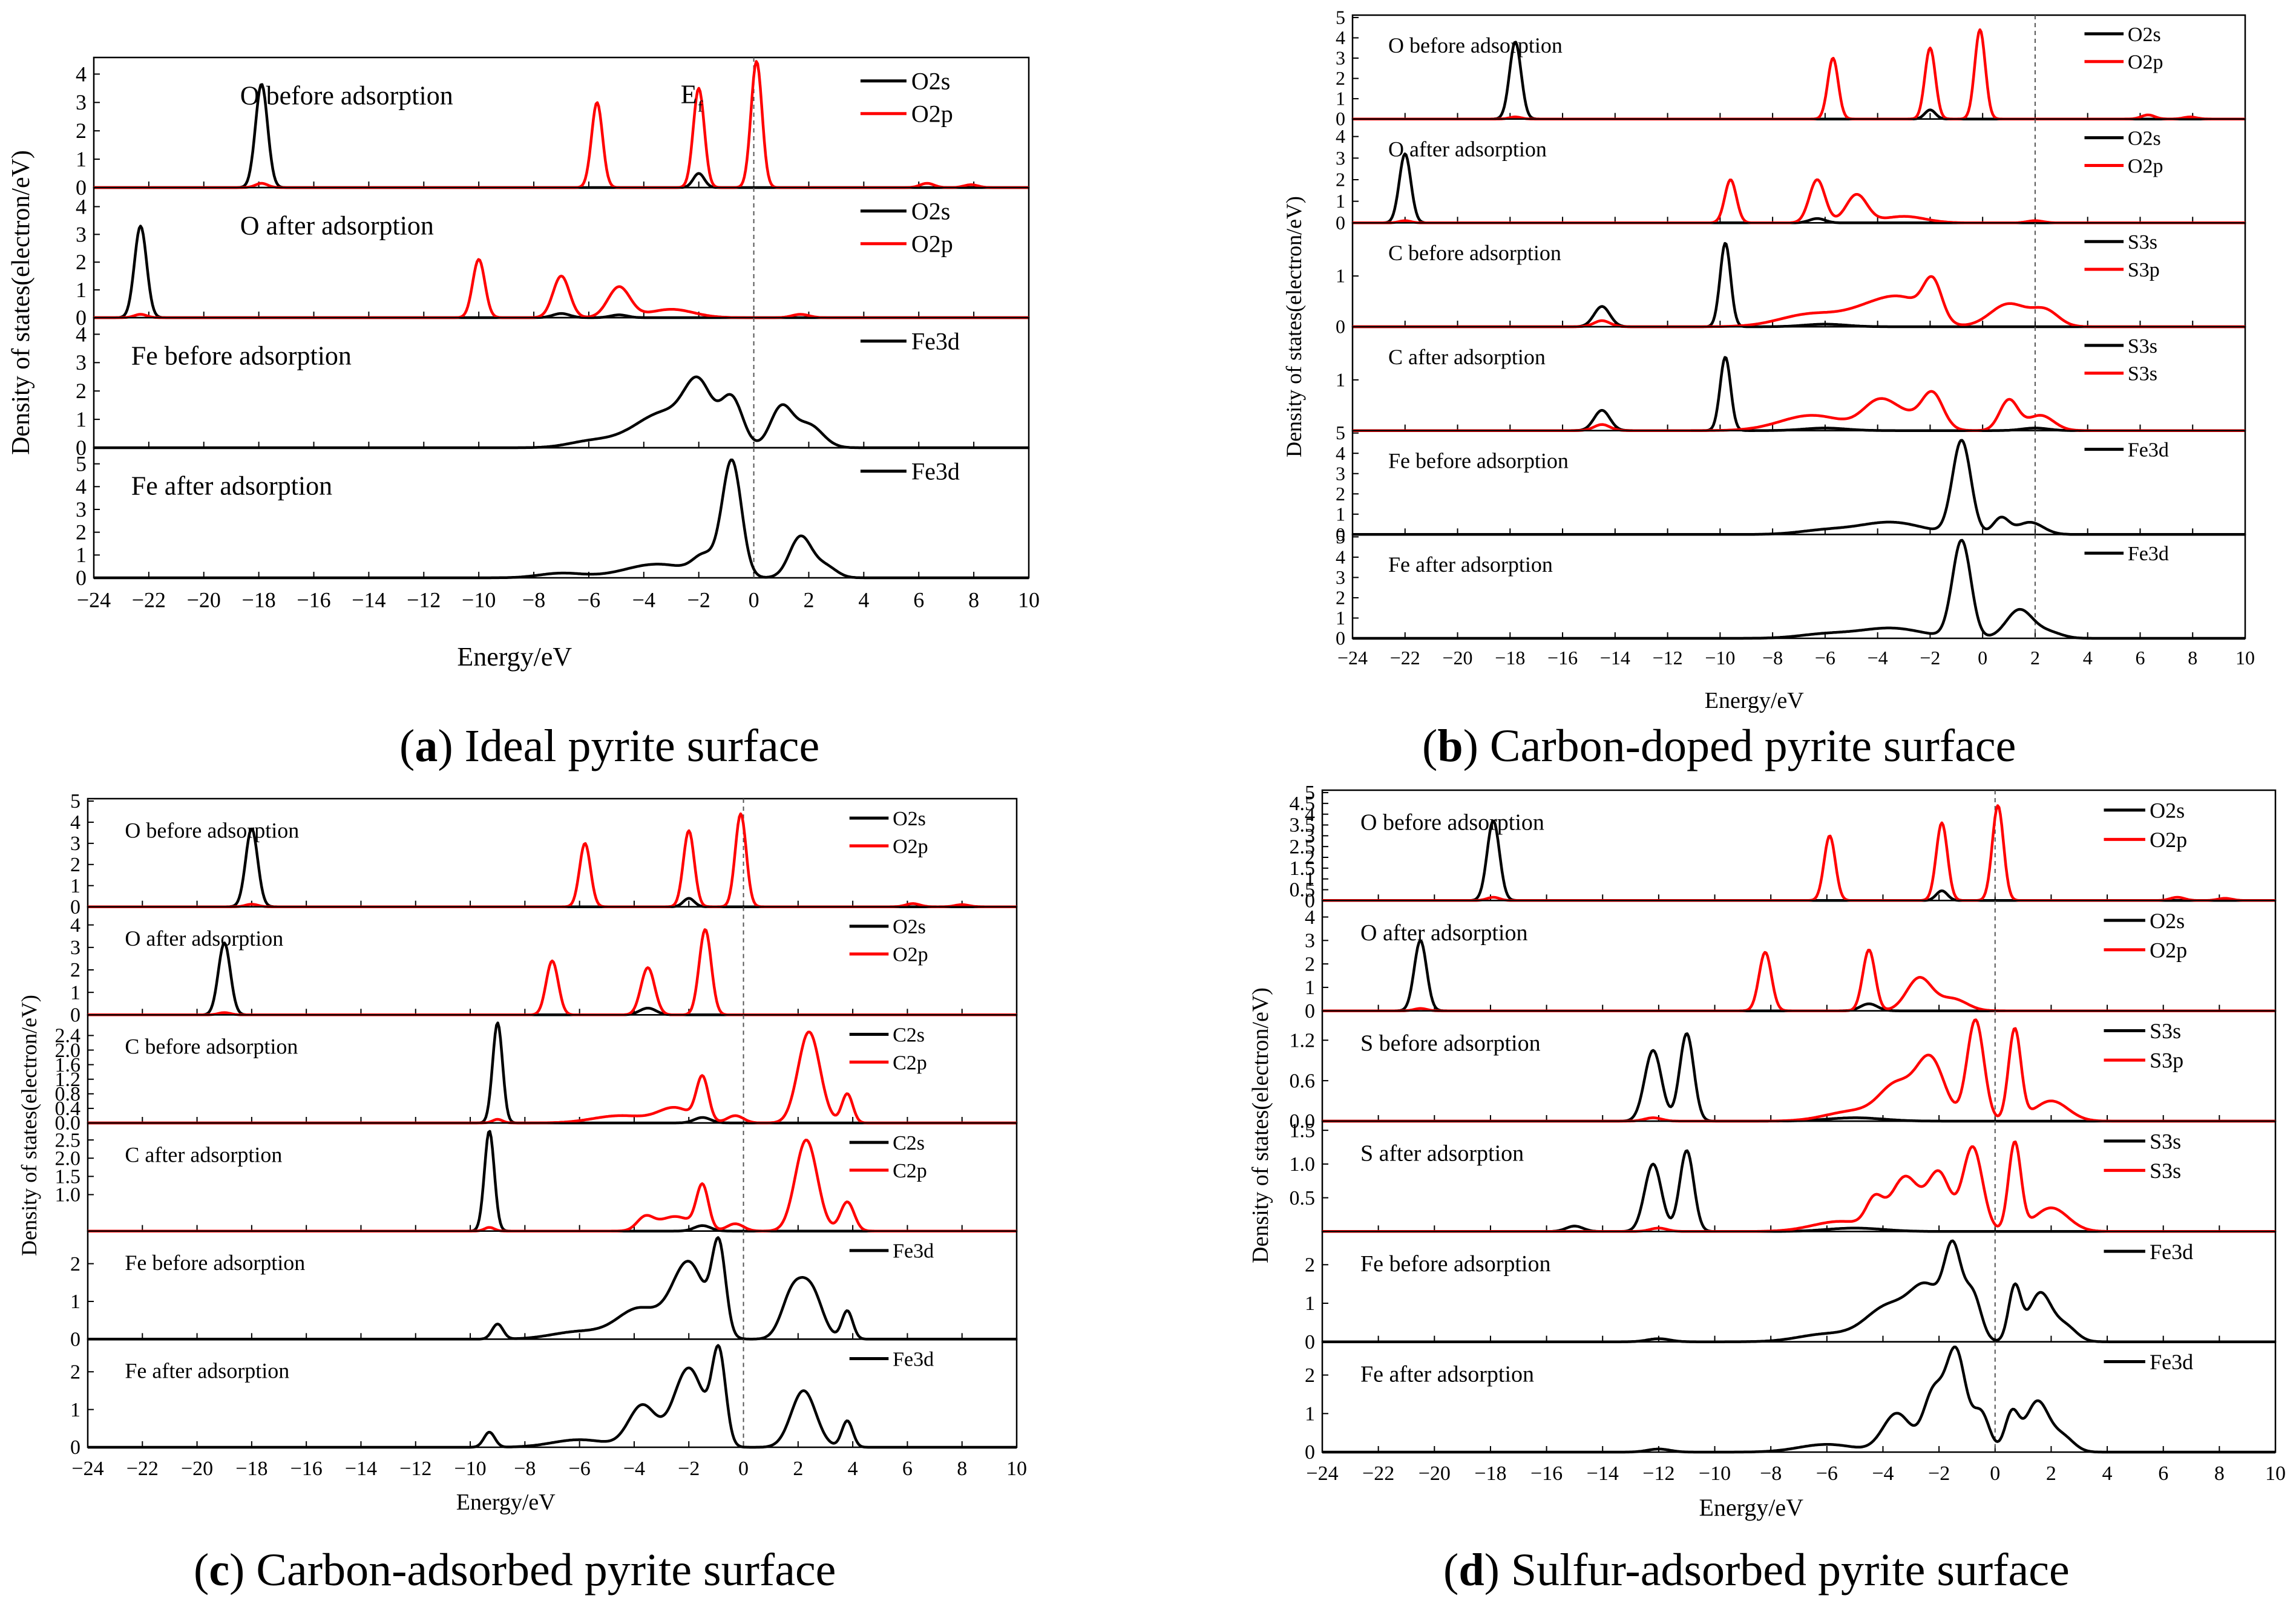 Image resolution: width=2296 pixels, height=1607 pixels. Describe the element at coordinates (1458, 658) in the screenshot. I see `x-tick-label: −20` at that location.